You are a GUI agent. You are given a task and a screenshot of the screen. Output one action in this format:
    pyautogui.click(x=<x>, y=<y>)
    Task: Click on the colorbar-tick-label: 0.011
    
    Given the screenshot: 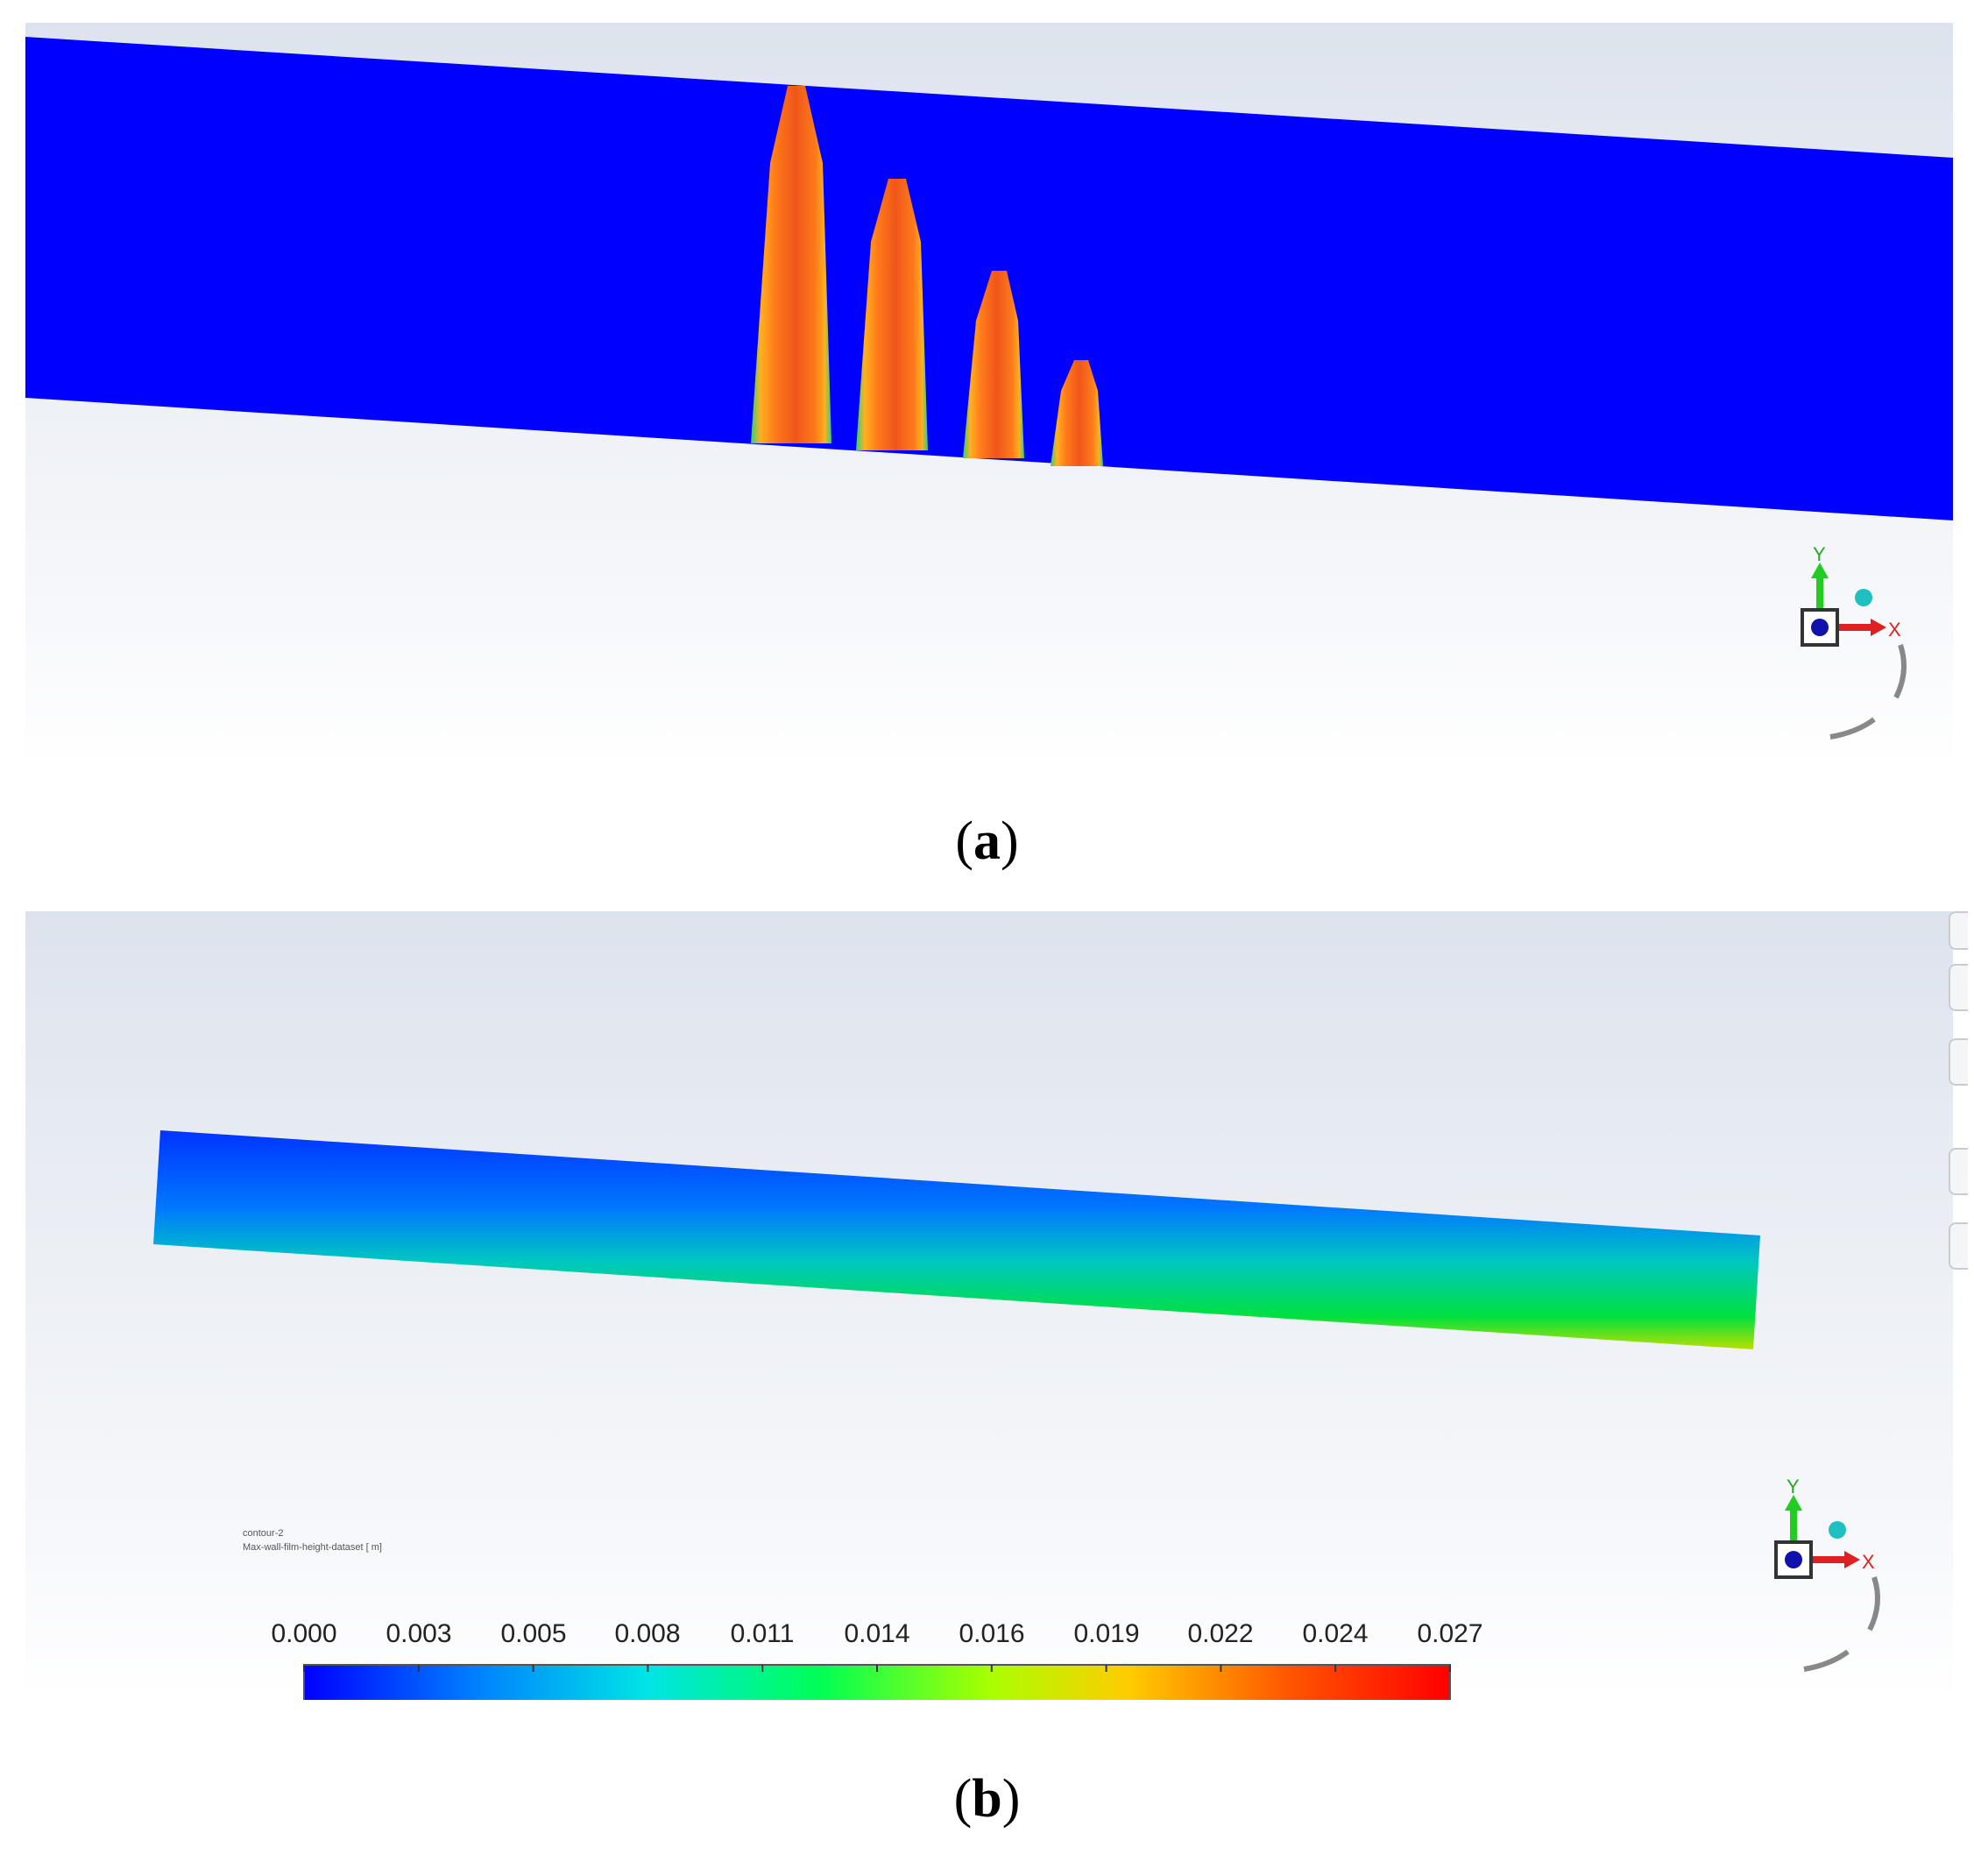 What is the action you would take?
    pyautogui.click(x=762, y=1633)
    